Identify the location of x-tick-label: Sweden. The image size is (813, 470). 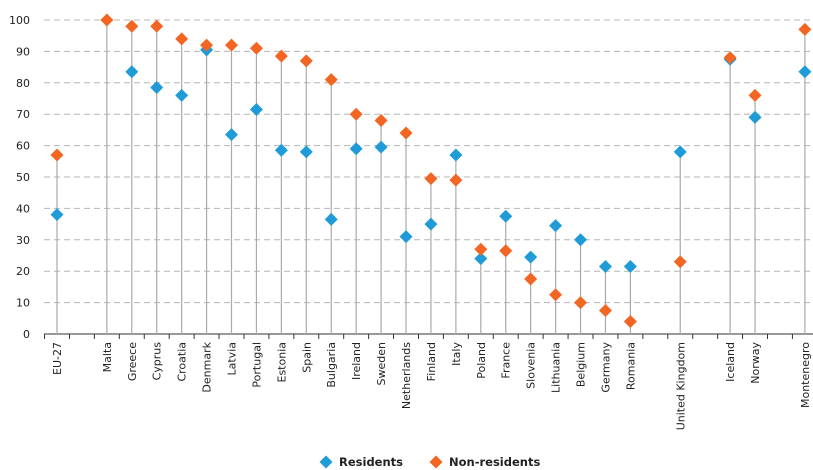
(381, 363).